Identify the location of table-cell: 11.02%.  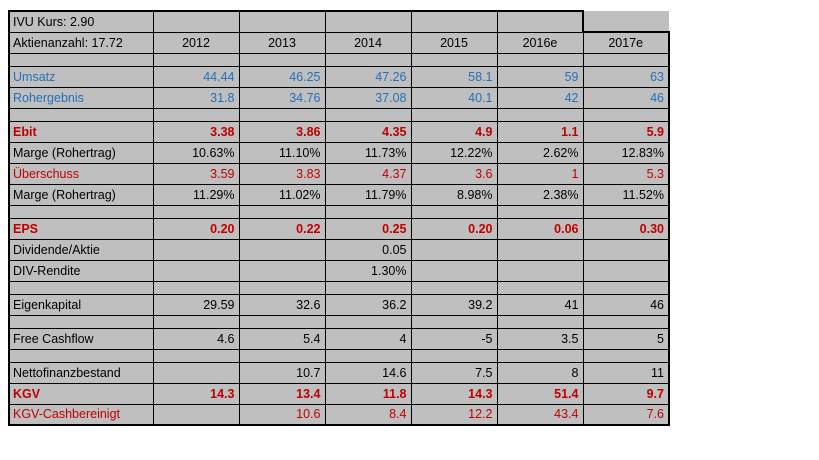
(282, 194).